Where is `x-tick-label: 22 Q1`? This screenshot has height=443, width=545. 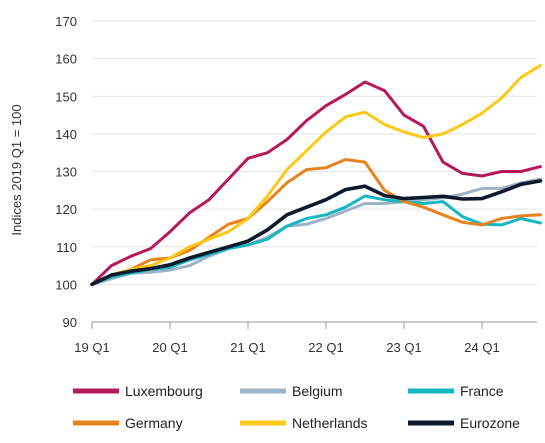 x-tick-label: 22 Q1 is located at coordinates (325, 347).